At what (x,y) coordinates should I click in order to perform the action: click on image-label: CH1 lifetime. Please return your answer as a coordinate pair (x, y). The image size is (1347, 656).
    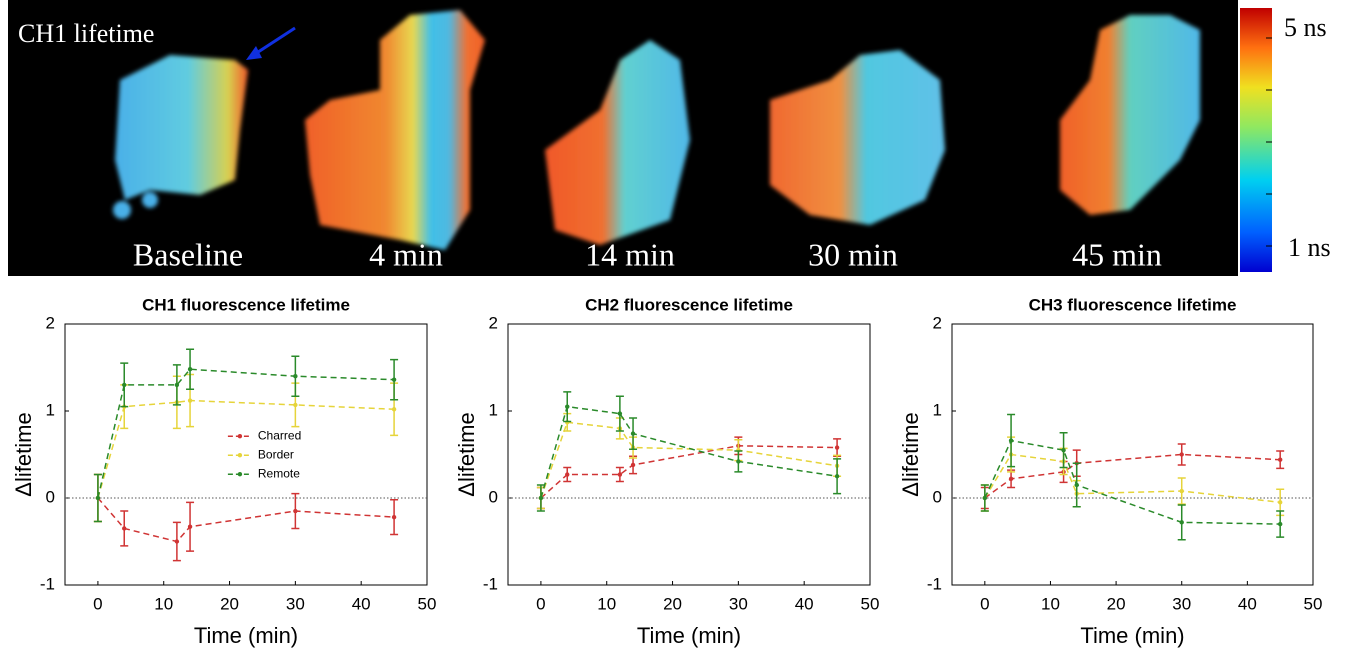
    Looking at the image, I should click on (86, 33).